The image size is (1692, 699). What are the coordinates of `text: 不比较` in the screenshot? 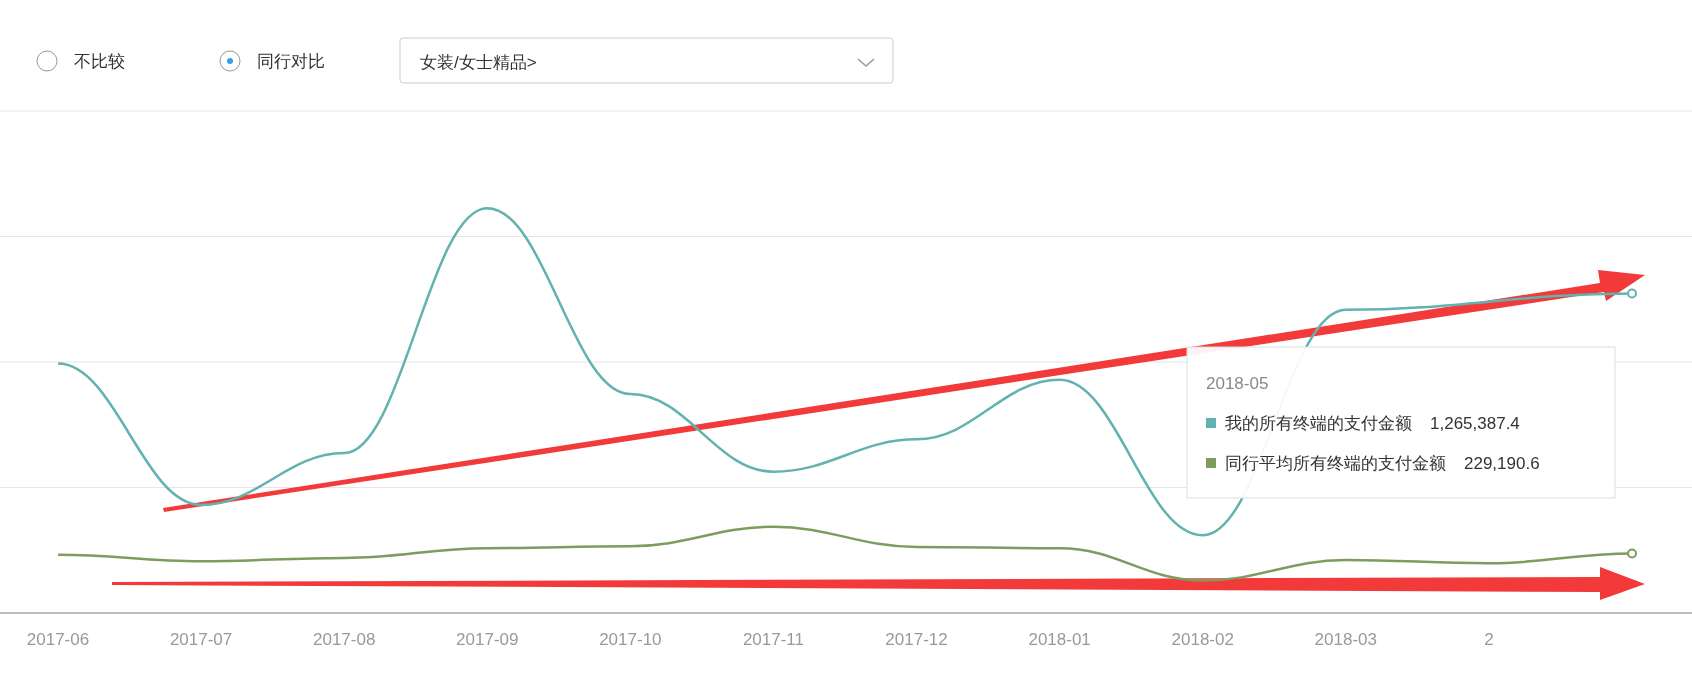 It's located at (99, 61).